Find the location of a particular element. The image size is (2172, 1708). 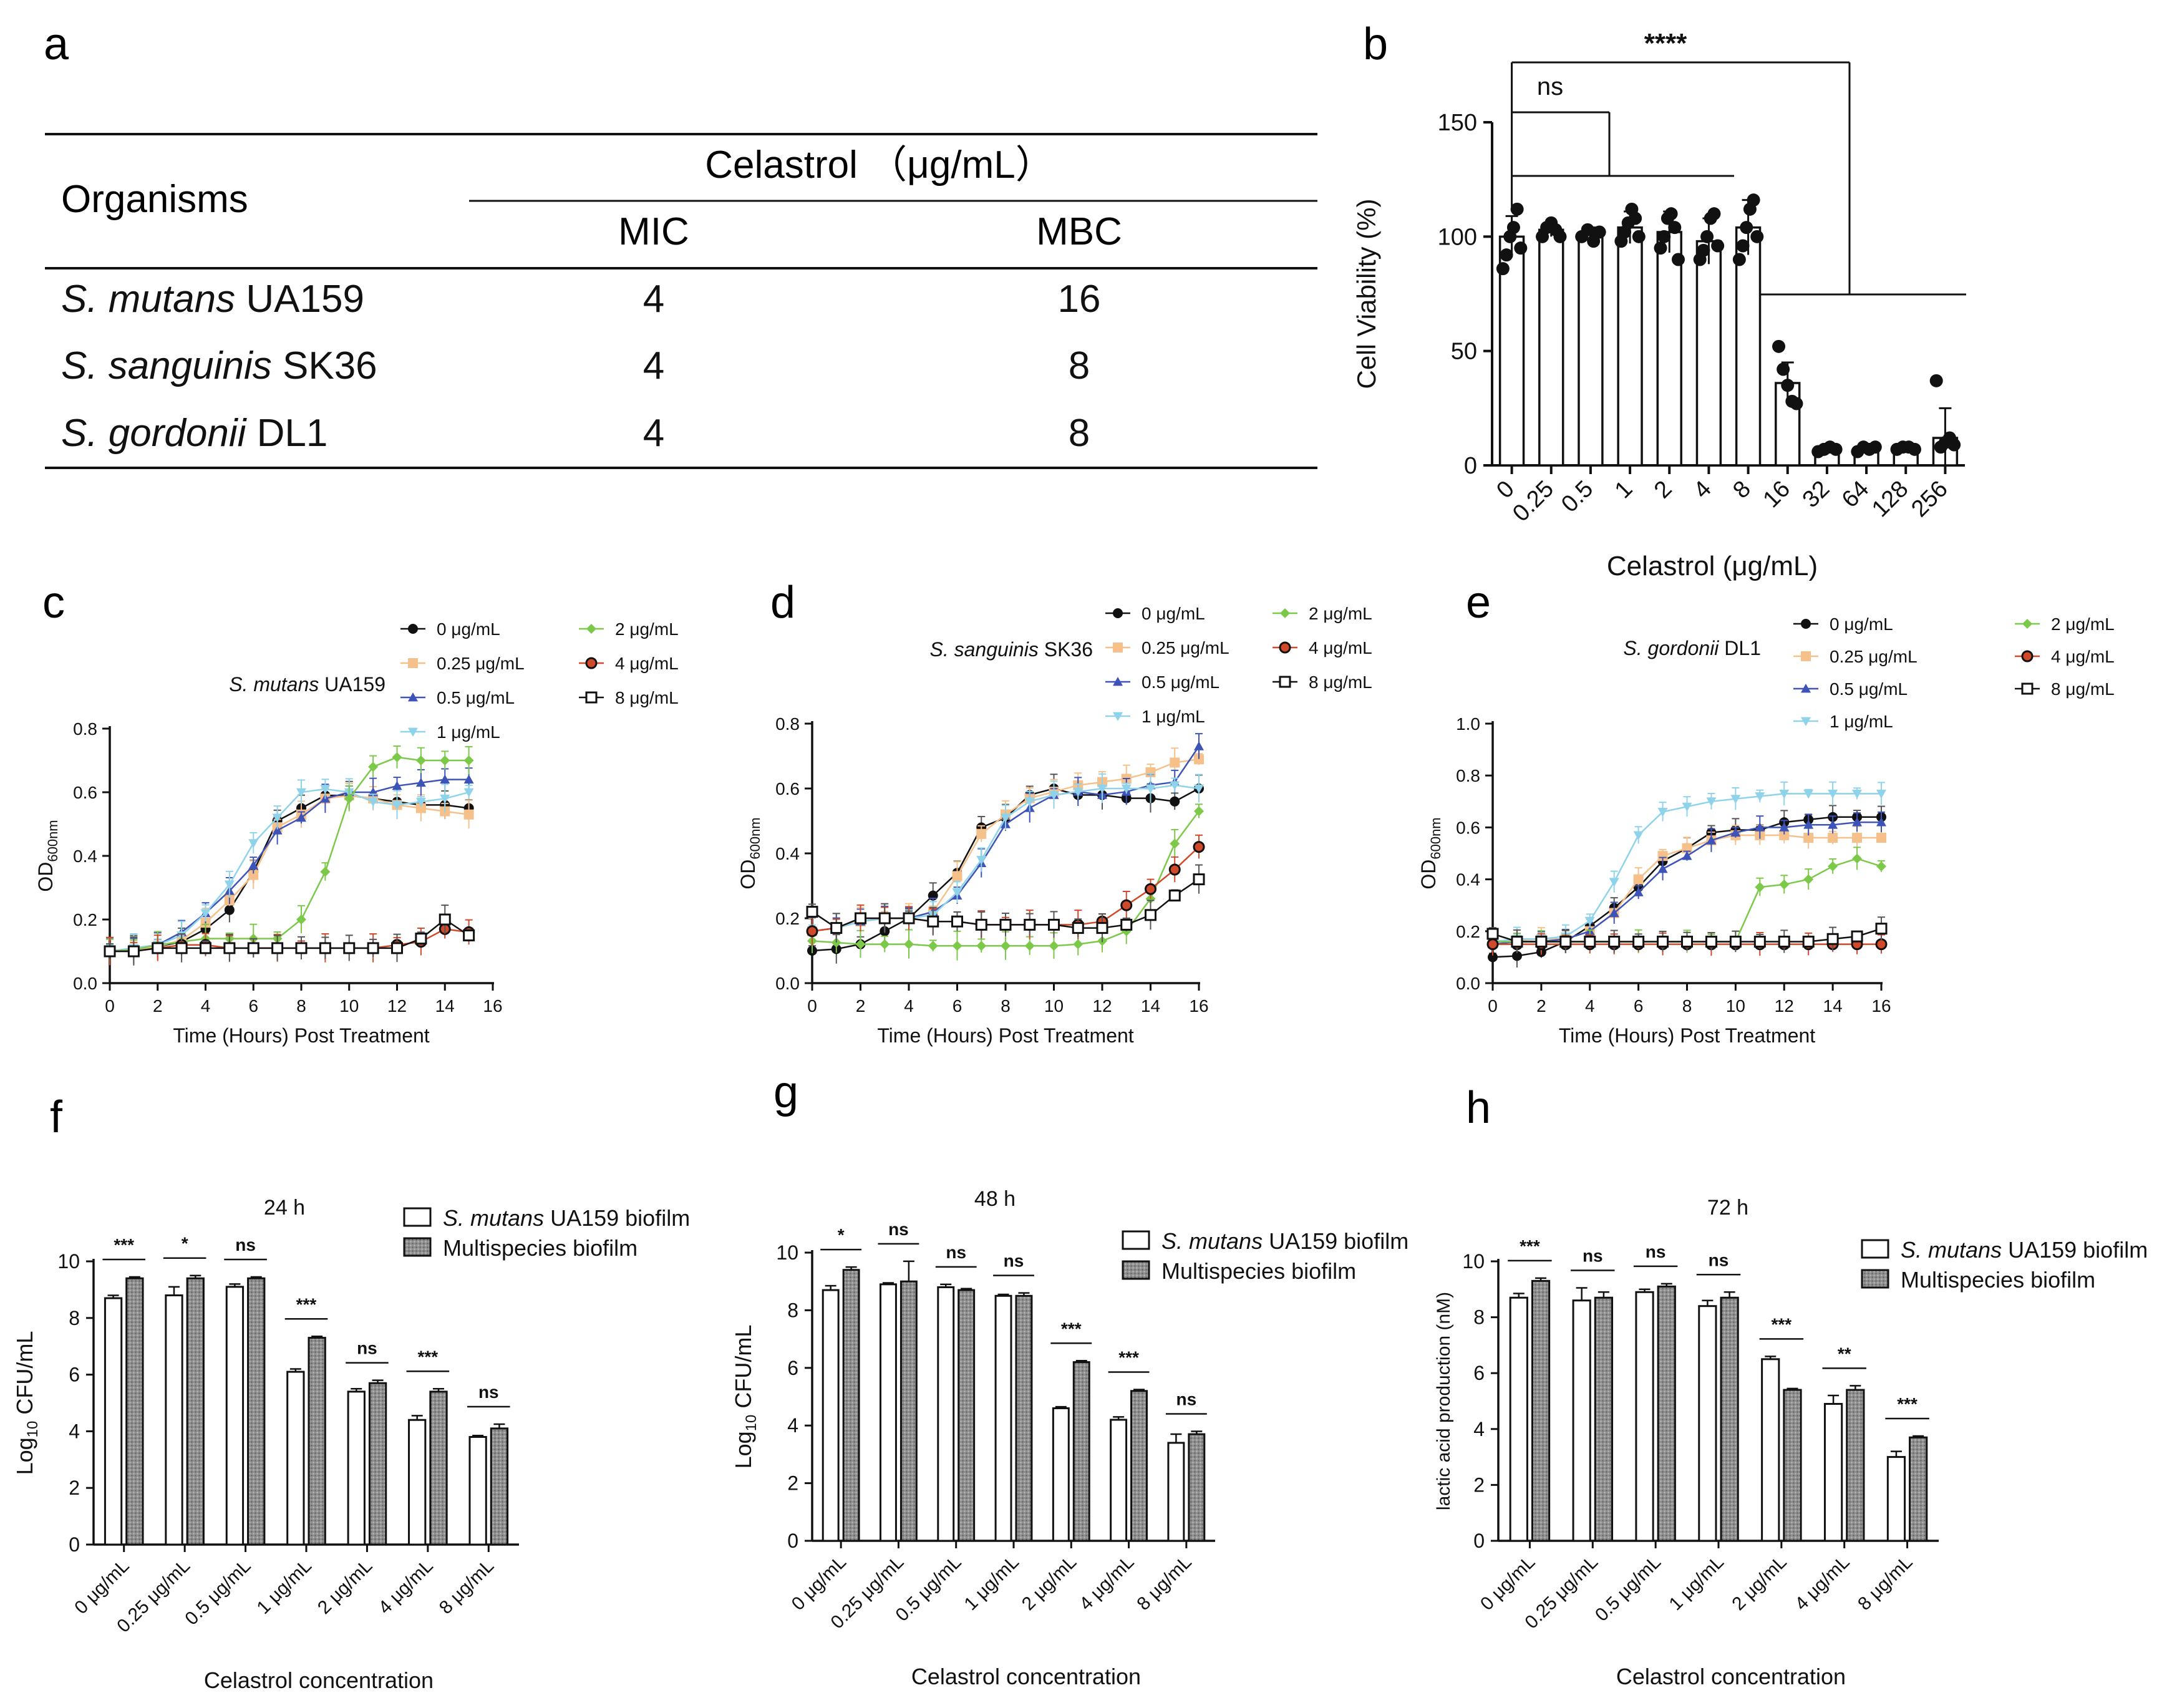

x-tick-label: 4 μg/mL is located at coordinates (405, 1587).